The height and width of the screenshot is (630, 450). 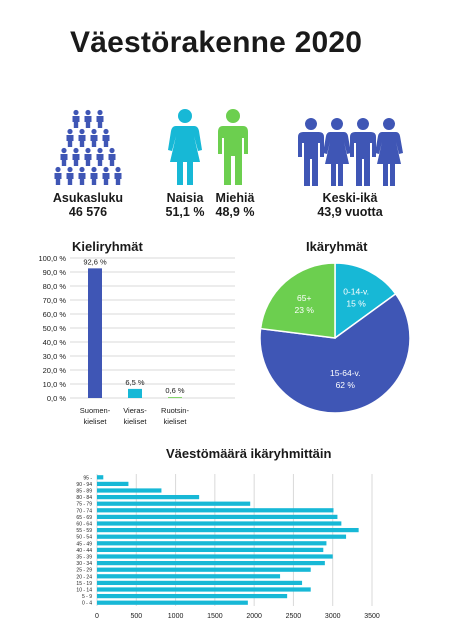 What do you see at coordinates (107, 246) in the screenshot?
I see `language-chart-title: Kieliryhmät` at bounding box center [107, 246].